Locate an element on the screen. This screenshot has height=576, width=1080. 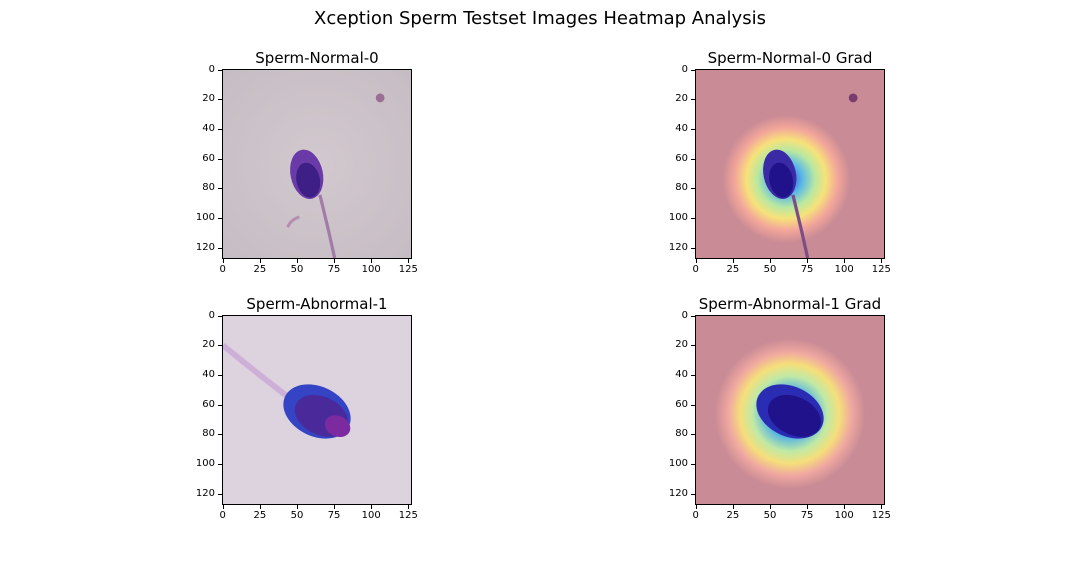
heatmap-panel-abnormal is located at coordinates (790, 410).